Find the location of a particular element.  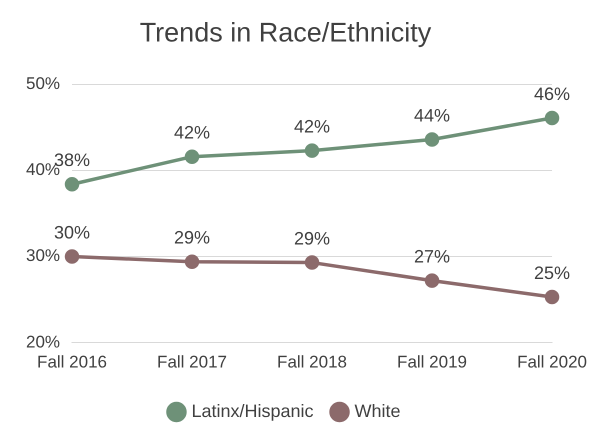

x-tick-label: Fall 2017 is located at coordinates (192, 362).